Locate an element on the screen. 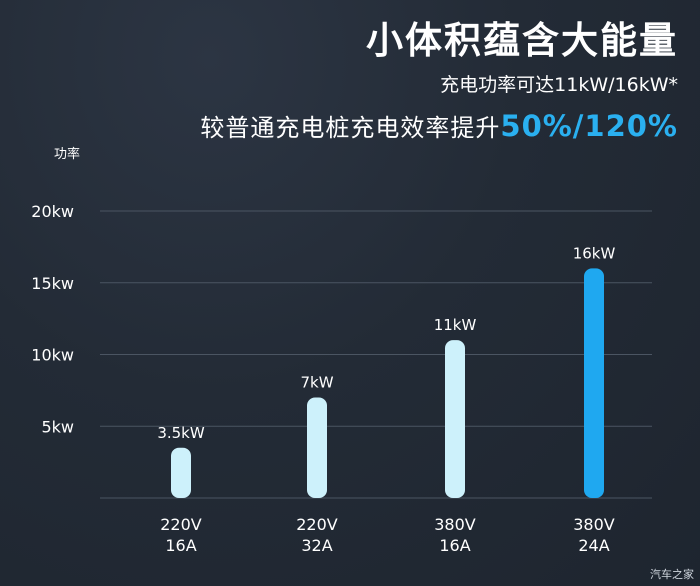  x-category-label-current: 32A is located at coordinates (316, 545).